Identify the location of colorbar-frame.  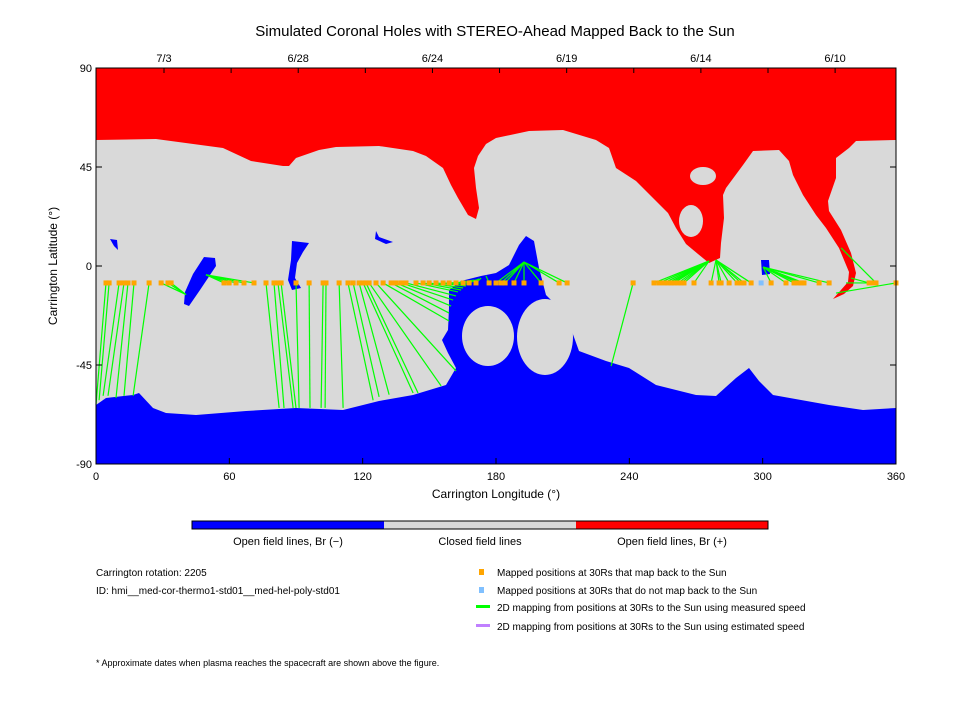
(480, 525).